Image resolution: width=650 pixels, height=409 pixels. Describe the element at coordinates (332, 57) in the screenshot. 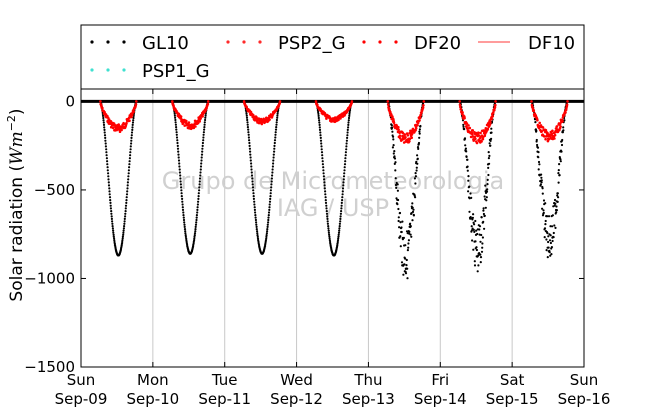

I see `legend: GL10 PSP2_G DF20 DF10 PSP1_G` at that location.